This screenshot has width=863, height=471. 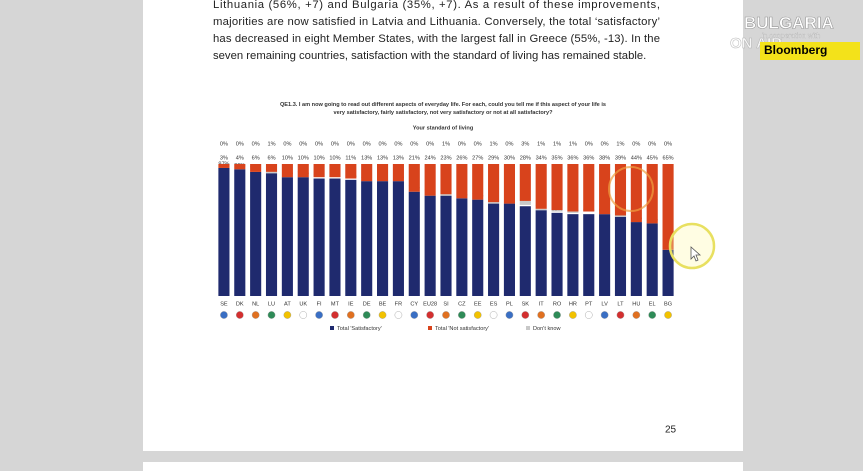 What do you see at coordinates (541, 158) in the screenshot?
I see `data-label: 34%` at bounding box center [541, 158].